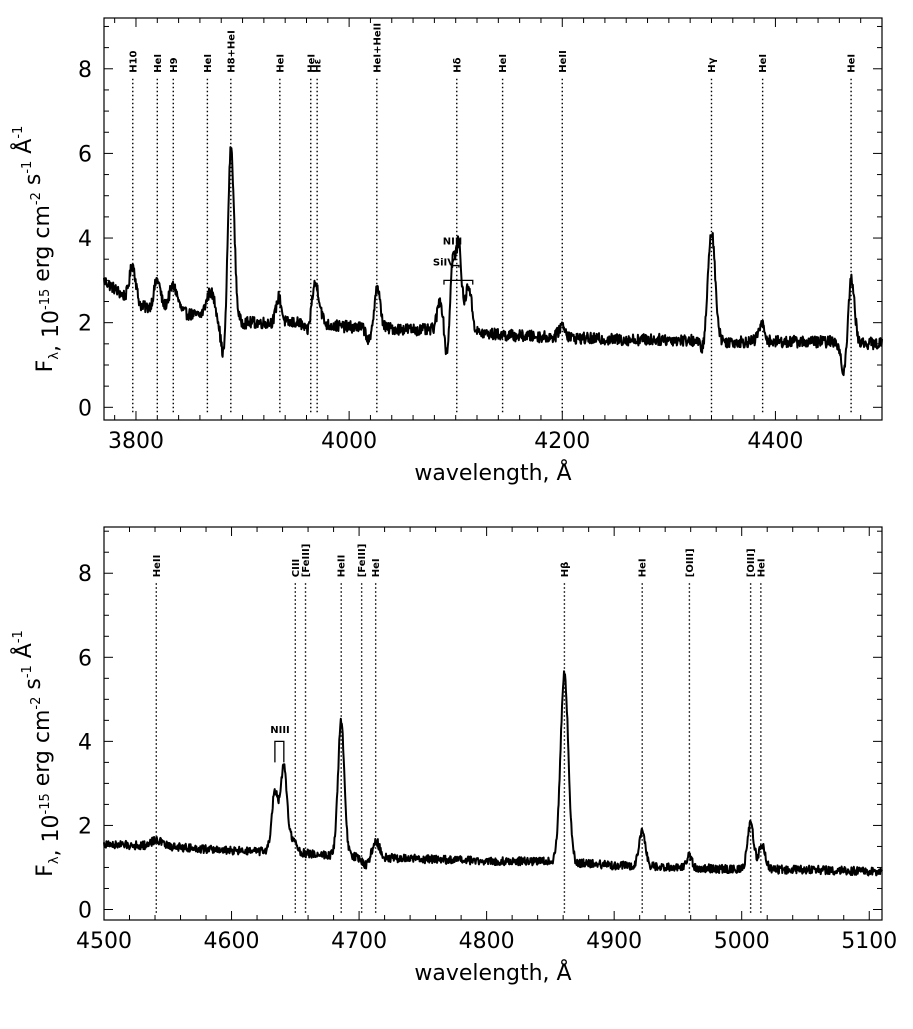  What do you see at coordinates (614, 941) in the screenshot?
I see `x-tick-label: 4900` at bounding box center [614, 941].